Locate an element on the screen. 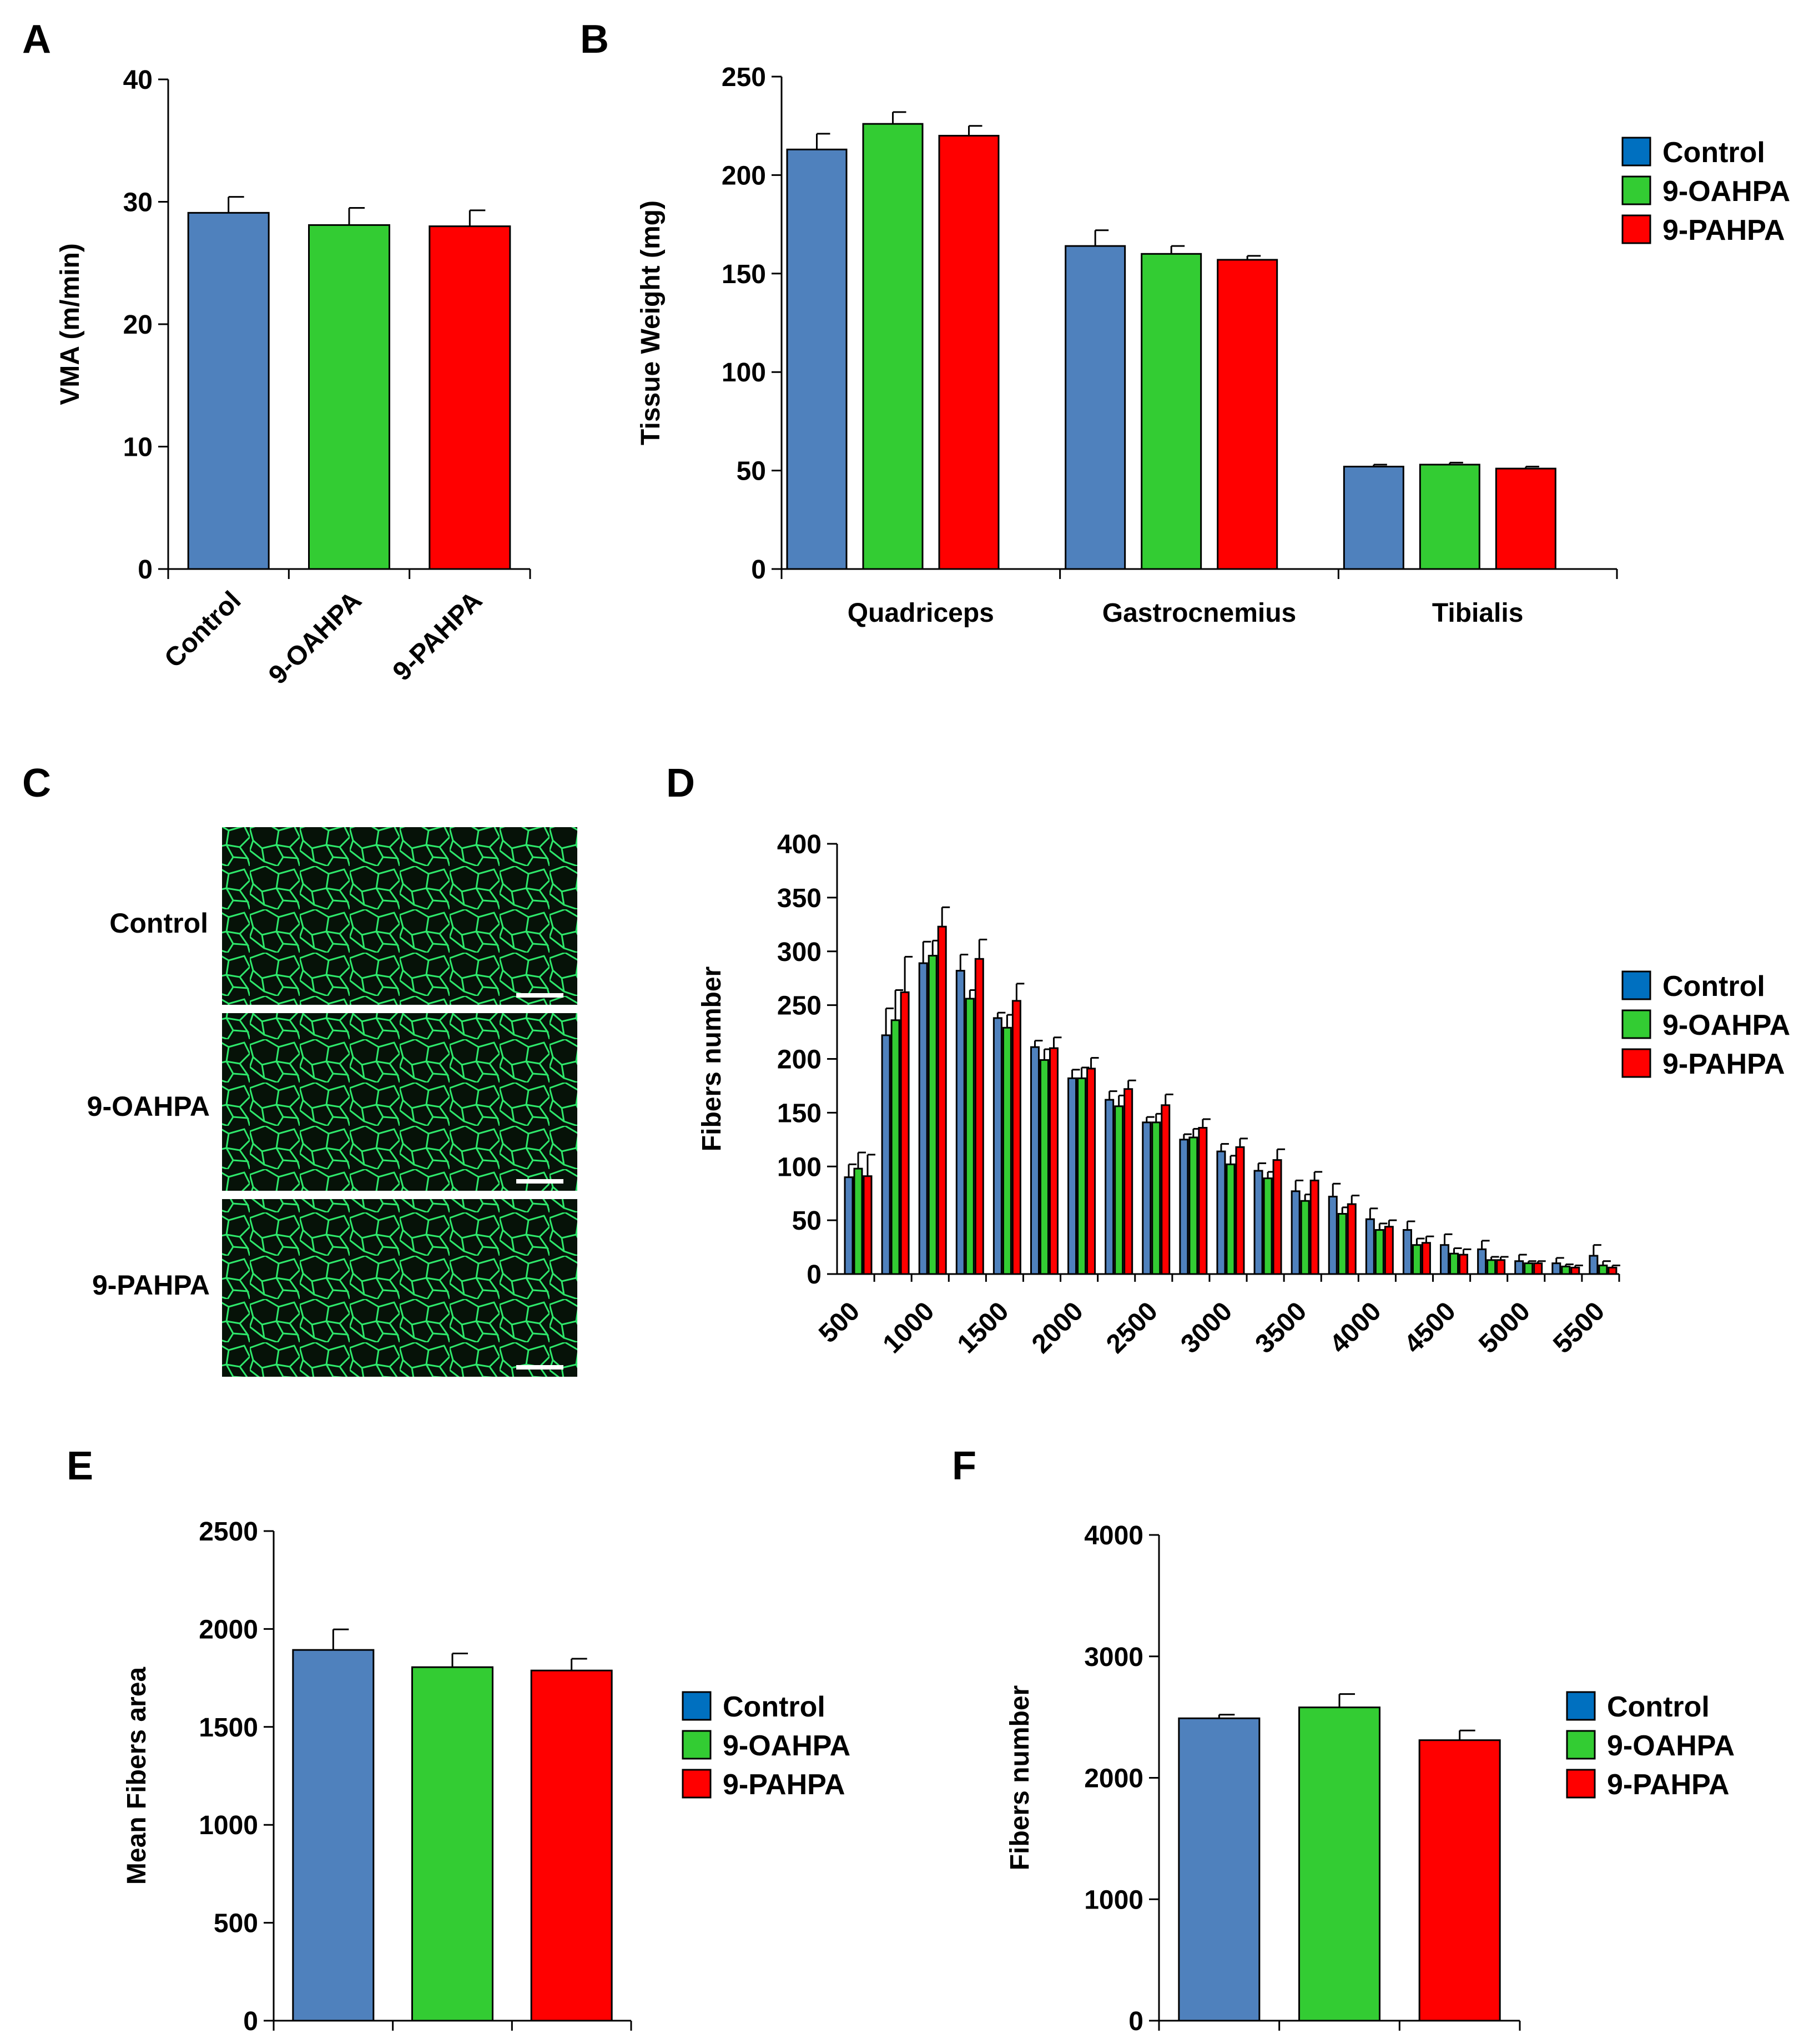  panel-e-y-tick-label: 2000 is located at coordinates (228, 1629).